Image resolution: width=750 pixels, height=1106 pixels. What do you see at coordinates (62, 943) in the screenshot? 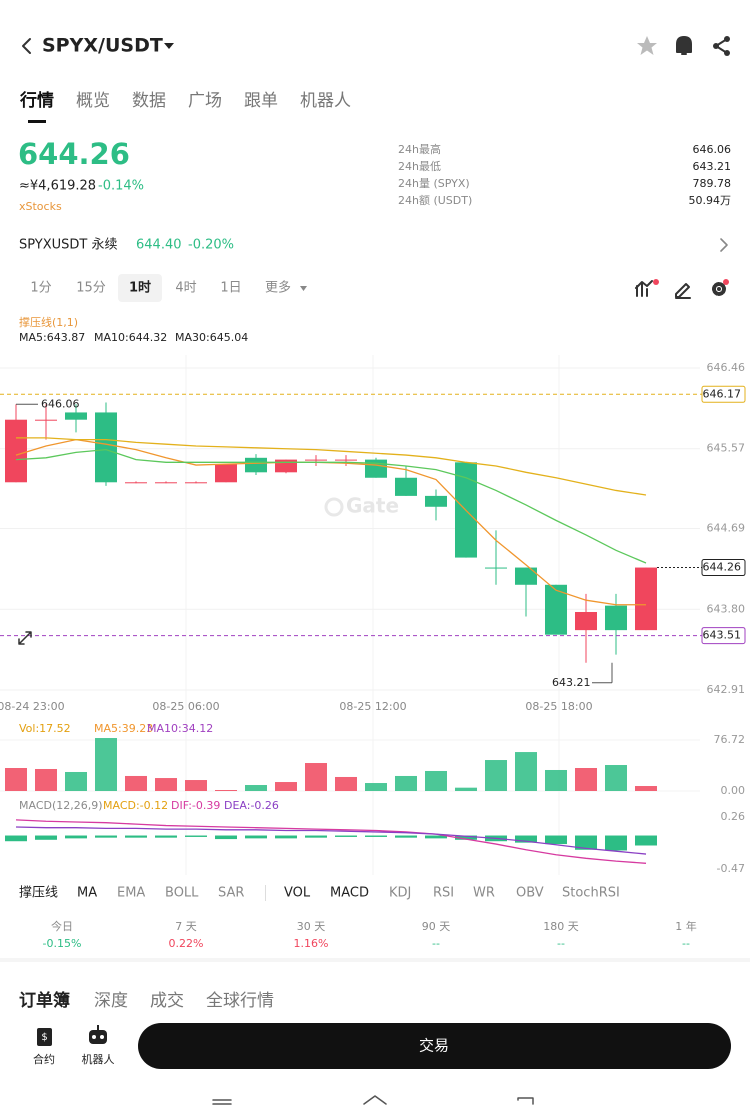
I see `perf-change: -0.15%` at bounding box center [62, 943].